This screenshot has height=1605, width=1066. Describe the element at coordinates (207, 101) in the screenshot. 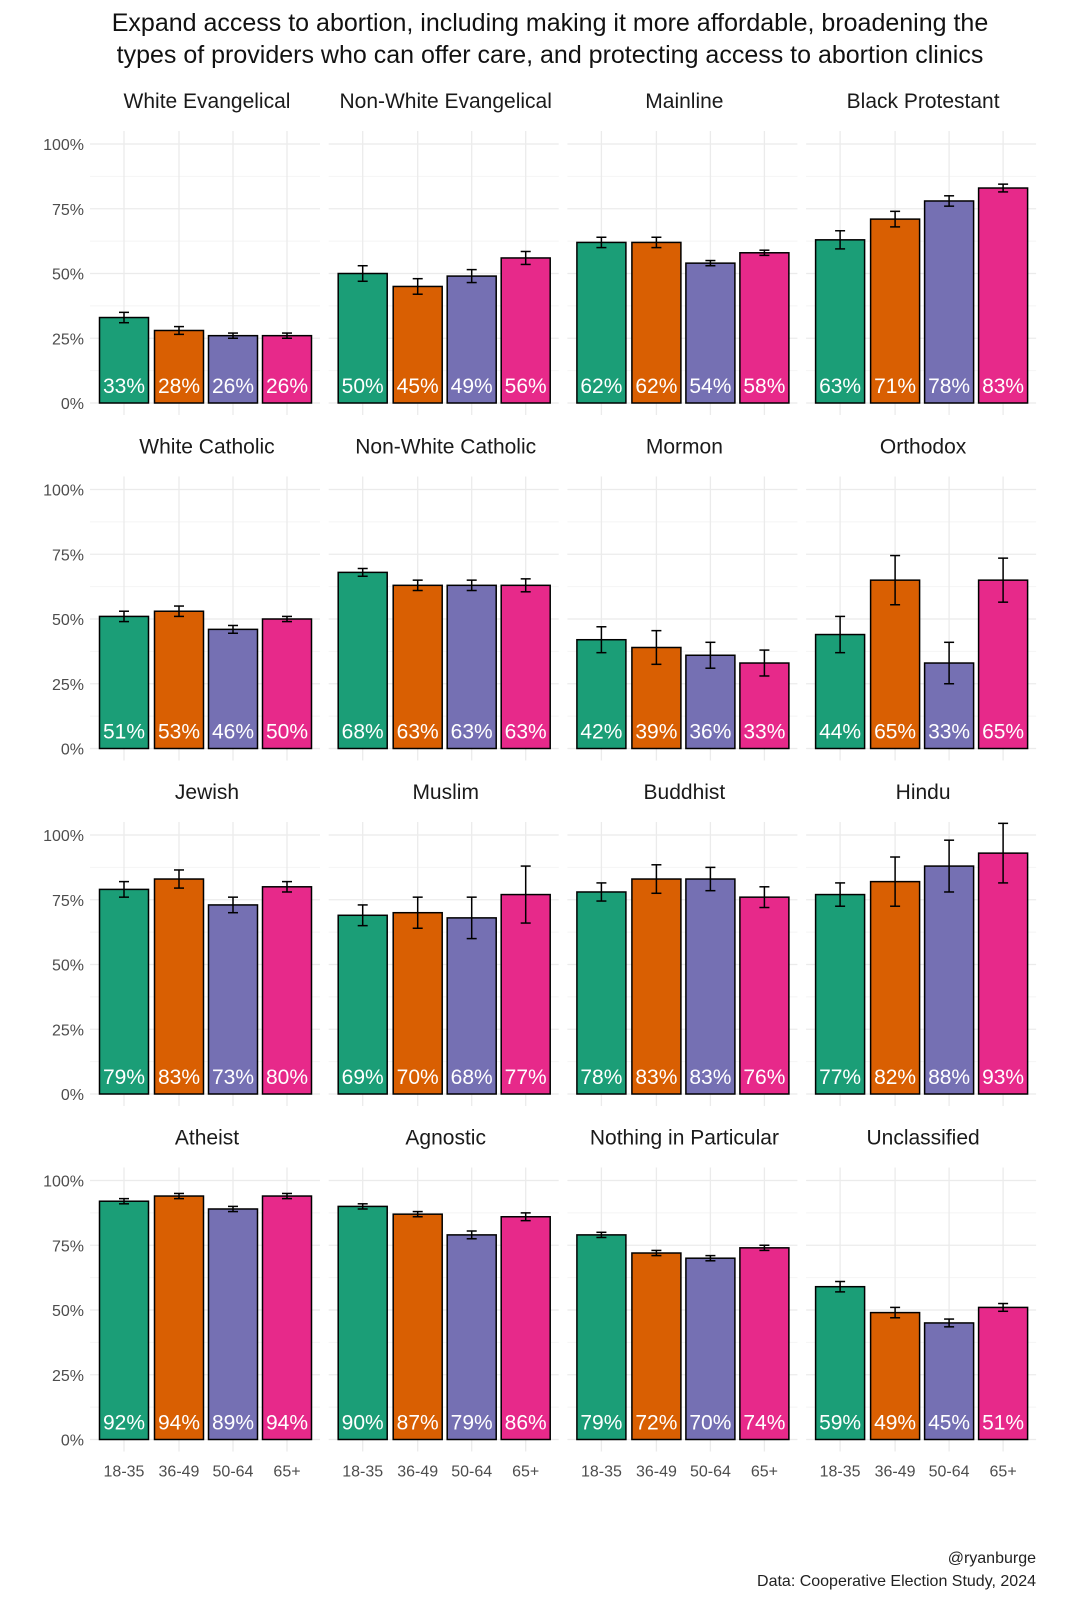

I see `panel-strip-title: White Evangelical` at that location.